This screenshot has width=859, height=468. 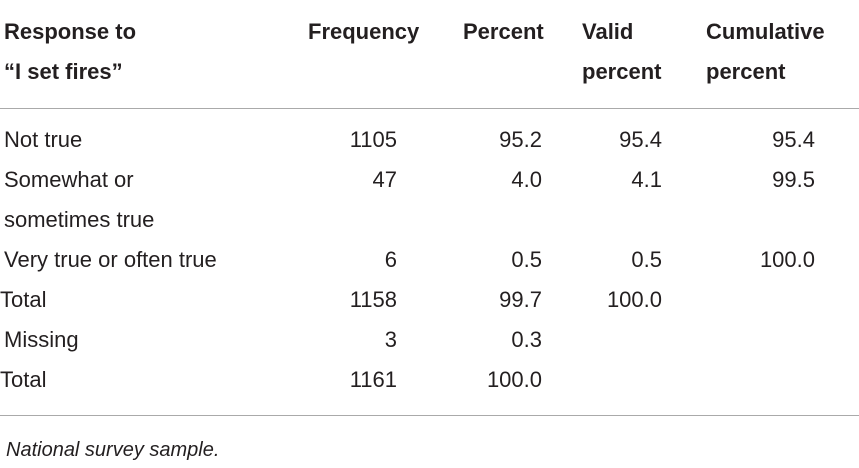 I want to click on row-label: Missing, so click(x=41, y=339).